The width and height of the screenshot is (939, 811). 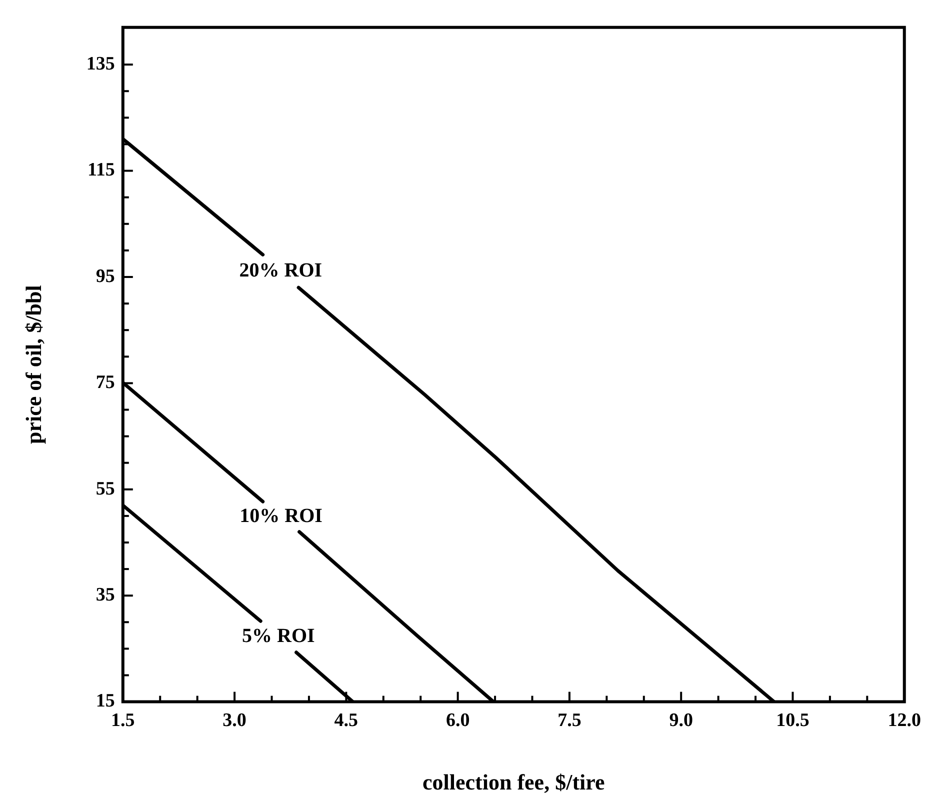 What do you see at coordinates (279, 635) in the screenshot?
I see `series-label: 5% ROI` at bounding box center [279, 635].